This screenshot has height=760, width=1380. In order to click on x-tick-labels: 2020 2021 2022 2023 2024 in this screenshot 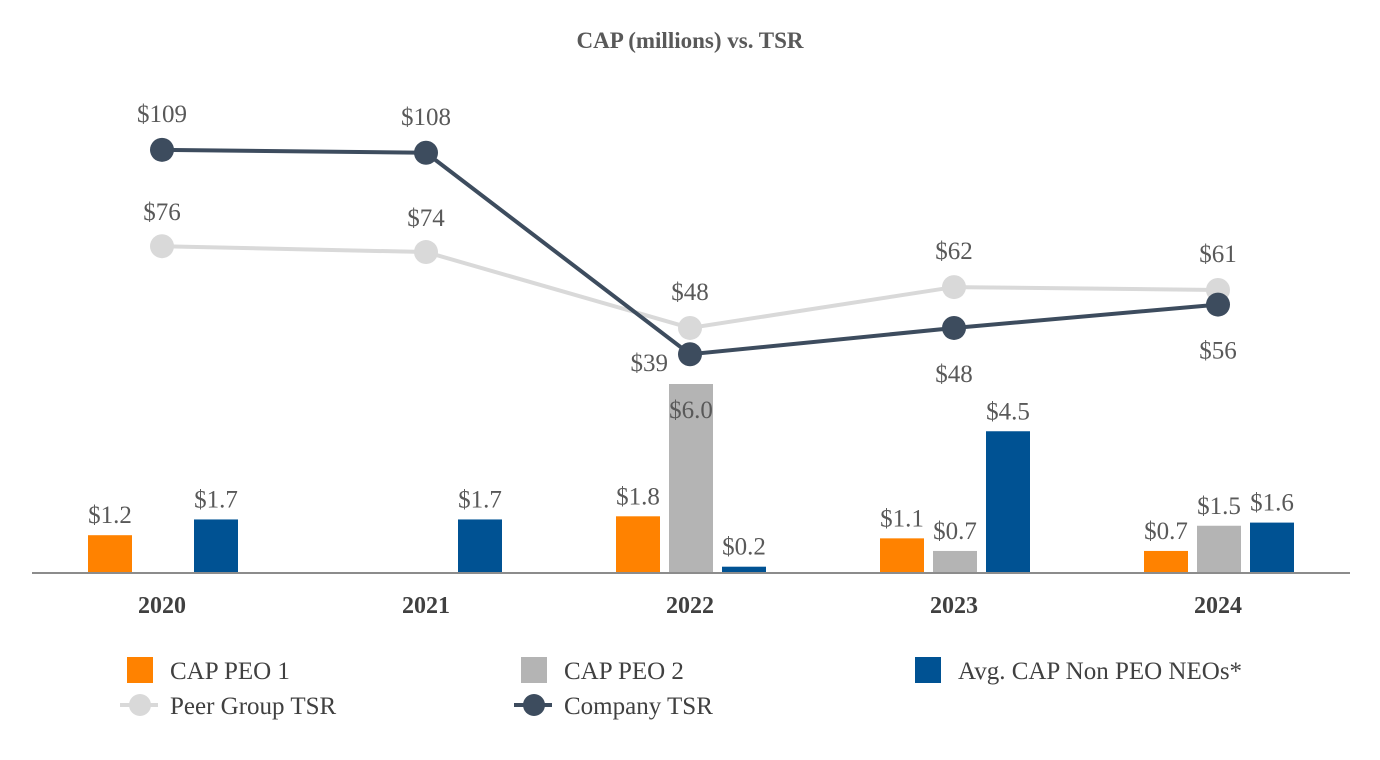, I will do `click(690, 606)`.